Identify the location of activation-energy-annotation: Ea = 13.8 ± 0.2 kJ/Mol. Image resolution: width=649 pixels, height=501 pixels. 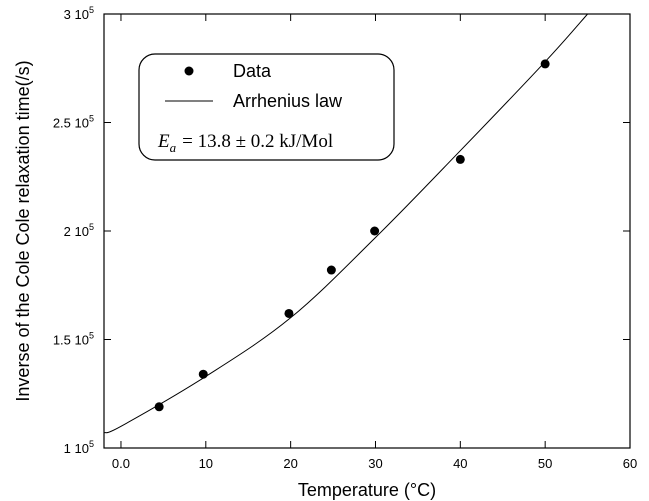
(245, 143).